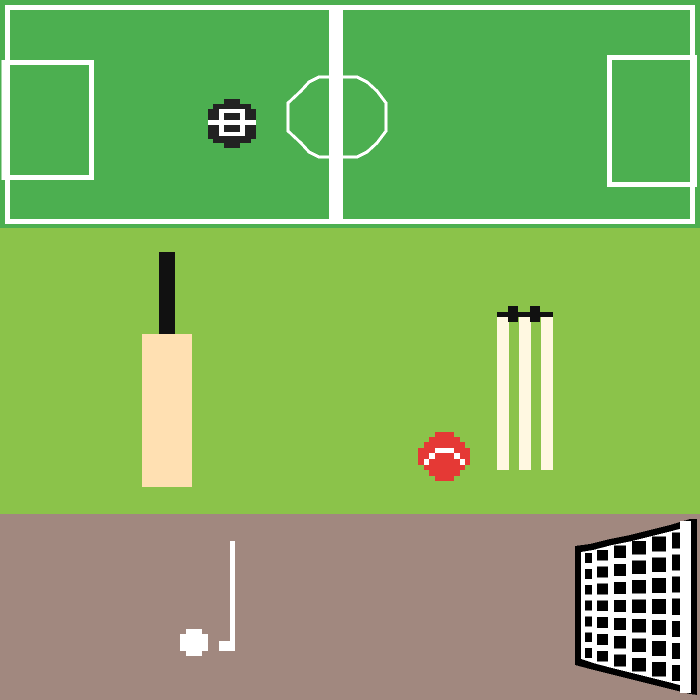  What do you see at coordinates (47, 120) in the screenshot?
I see `left-penalty-box` at bounding box center [47, 120].